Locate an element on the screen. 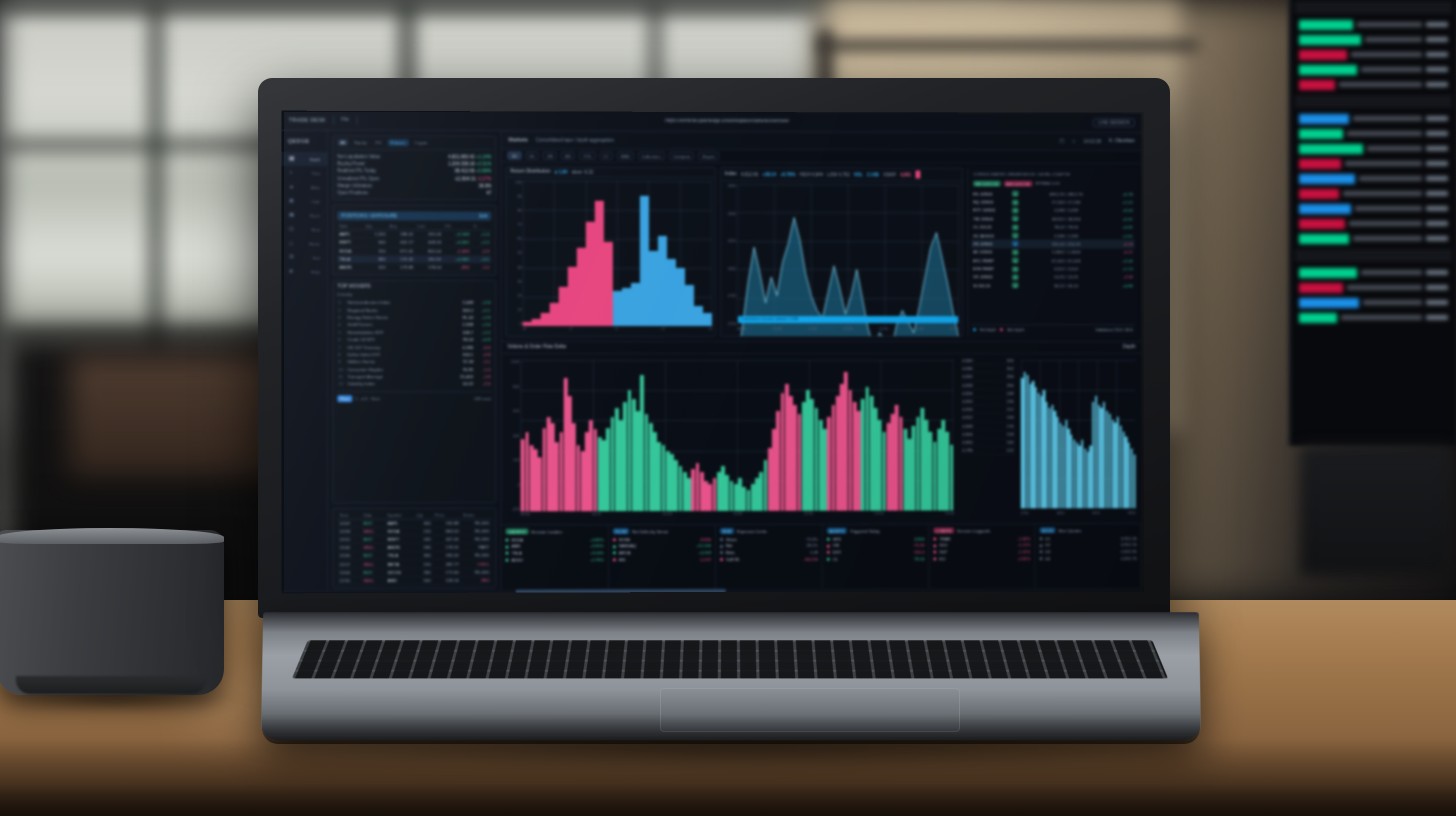 The height and width of the screenshot is (816, 1456). table-row: 4,808 176 is located at coordinates (988, 425).